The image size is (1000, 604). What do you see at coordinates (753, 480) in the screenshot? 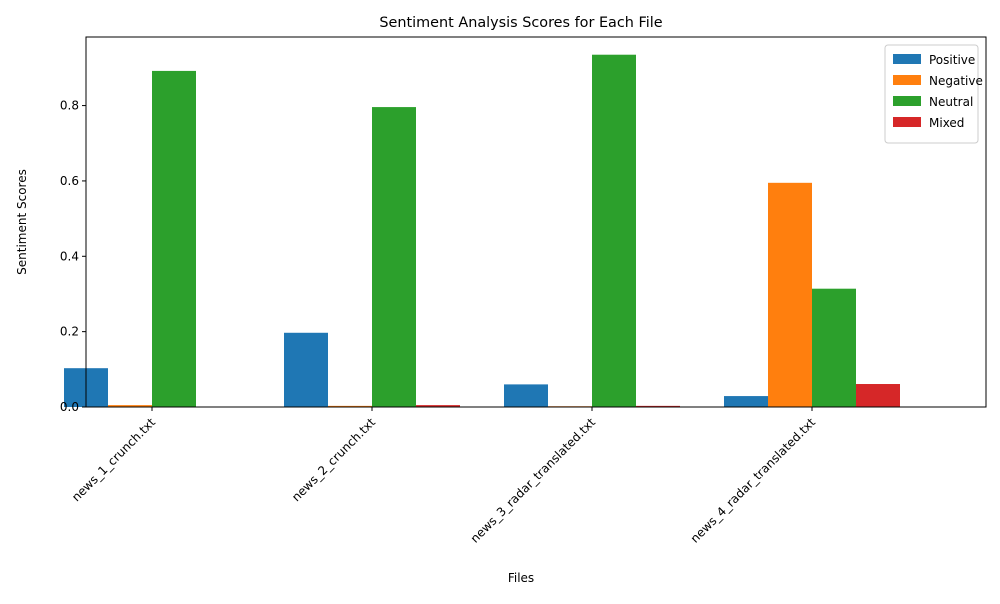
I see `x-tick-label: news_4_radar_translated.txt` at bounding box center [753, 480].